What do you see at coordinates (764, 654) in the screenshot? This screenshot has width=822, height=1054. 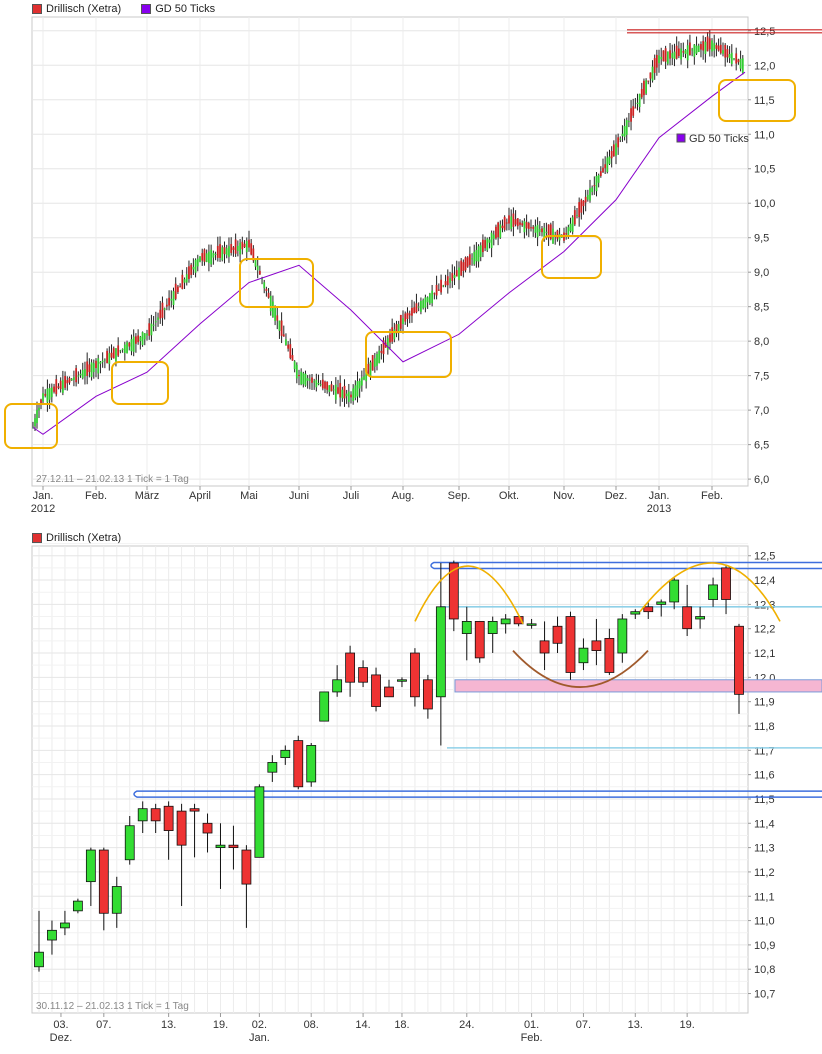 I see `y-tick-label: 12,1` at bounding box center [764, 654].